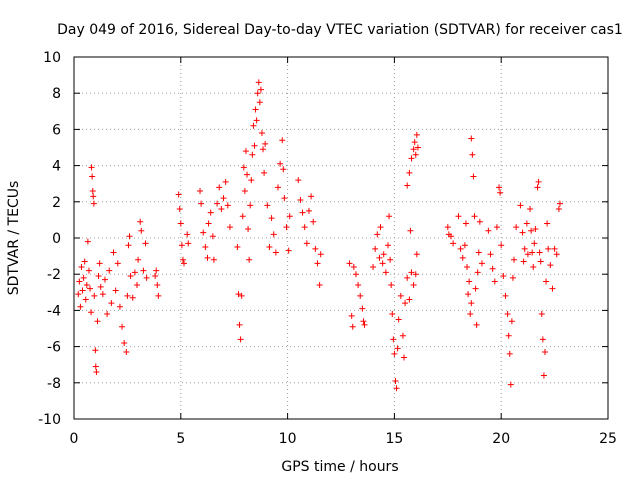 The height and width of the screenshot is (480, 640). Describe the element at coordinates (180, 439) in the screenshot. I see `x-tick-label: 5` at that location.